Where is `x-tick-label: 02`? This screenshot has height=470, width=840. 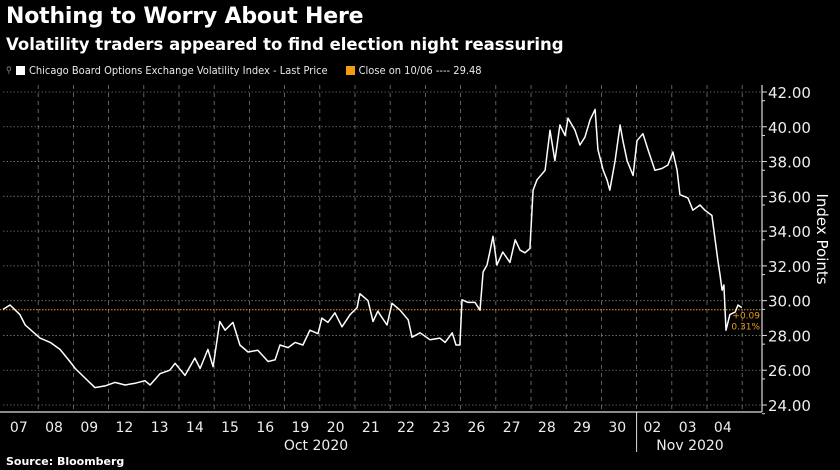 x-tick-label: 02 is located at coordinates (653, 428).